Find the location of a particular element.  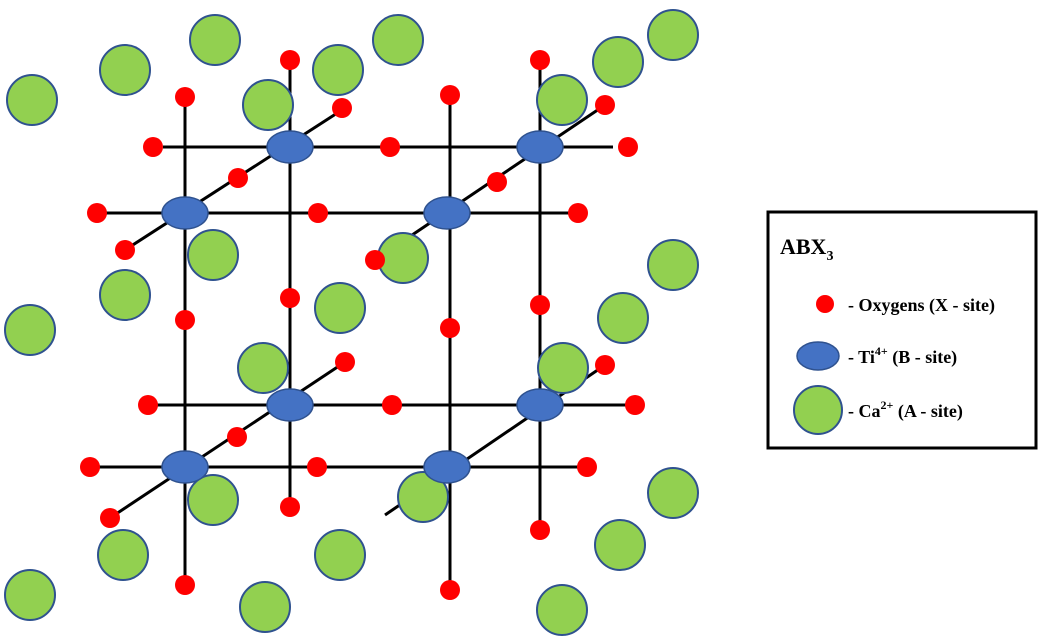

legend-ti-suffix: (B - site) is located at coordinates (922, 357).